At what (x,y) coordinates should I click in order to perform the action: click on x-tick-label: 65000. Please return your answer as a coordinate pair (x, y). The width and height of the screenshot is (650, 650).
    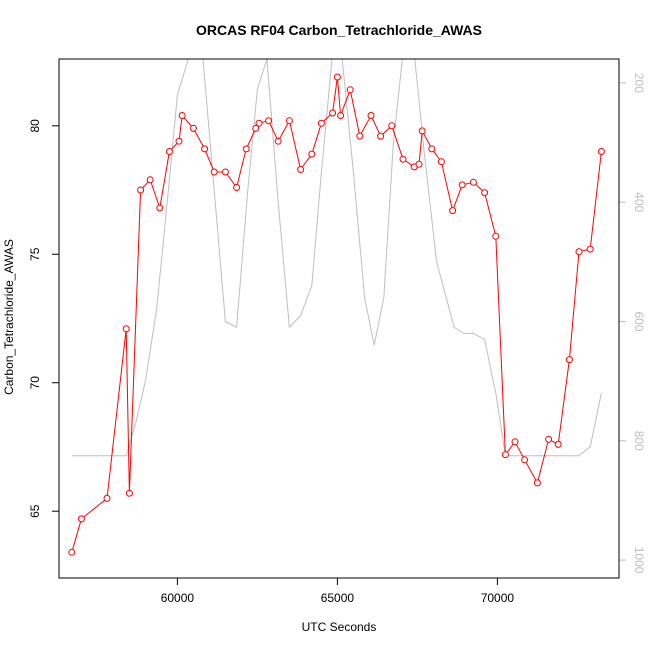
    Looking at the image, I should click on (338, 598).